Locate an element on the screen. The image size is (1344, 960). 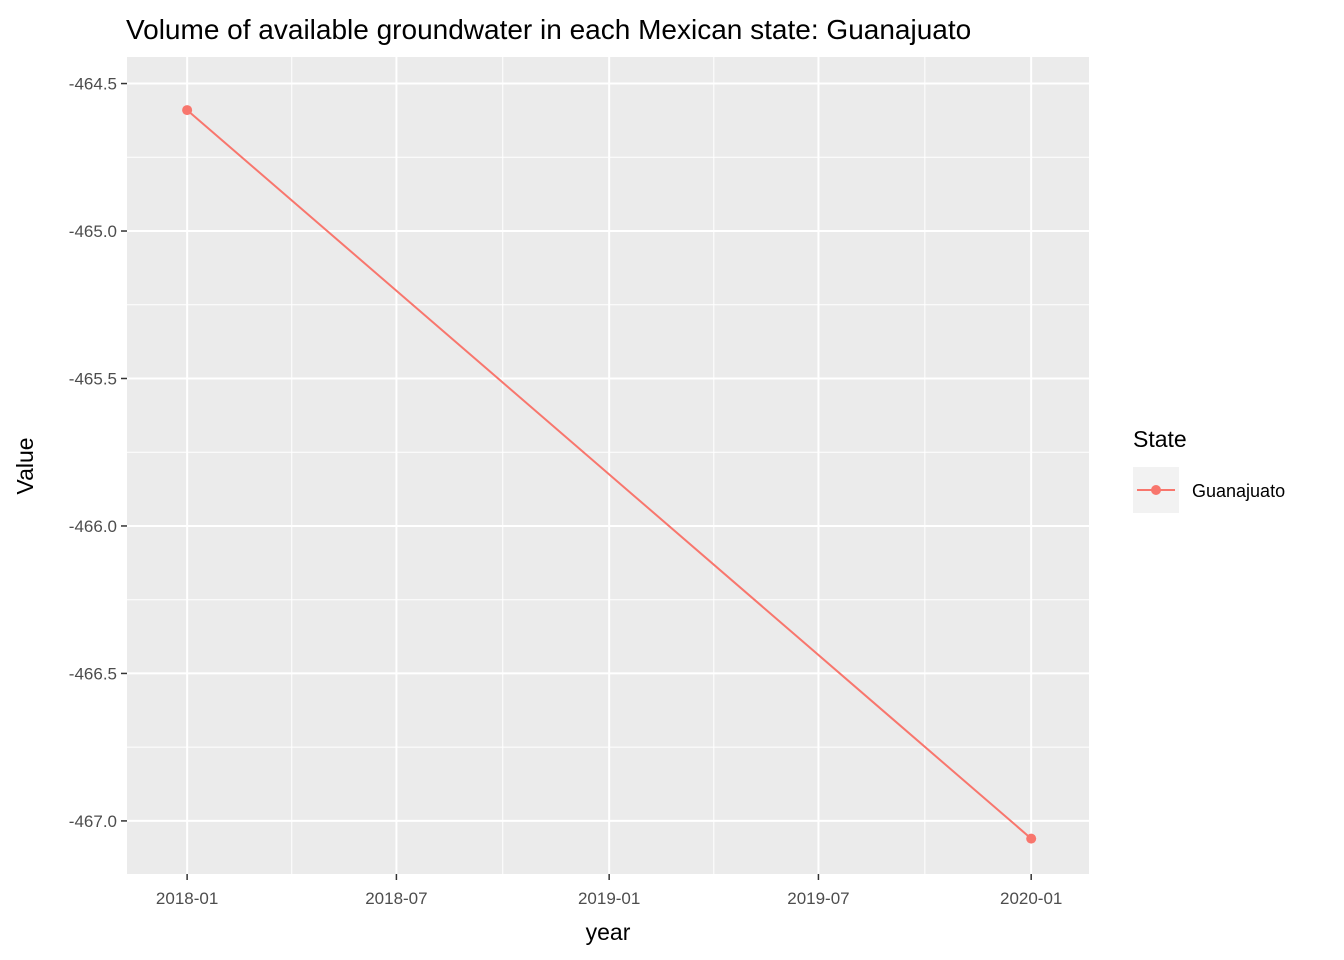
x-axis-title: year is located at coordinates (608, 932).